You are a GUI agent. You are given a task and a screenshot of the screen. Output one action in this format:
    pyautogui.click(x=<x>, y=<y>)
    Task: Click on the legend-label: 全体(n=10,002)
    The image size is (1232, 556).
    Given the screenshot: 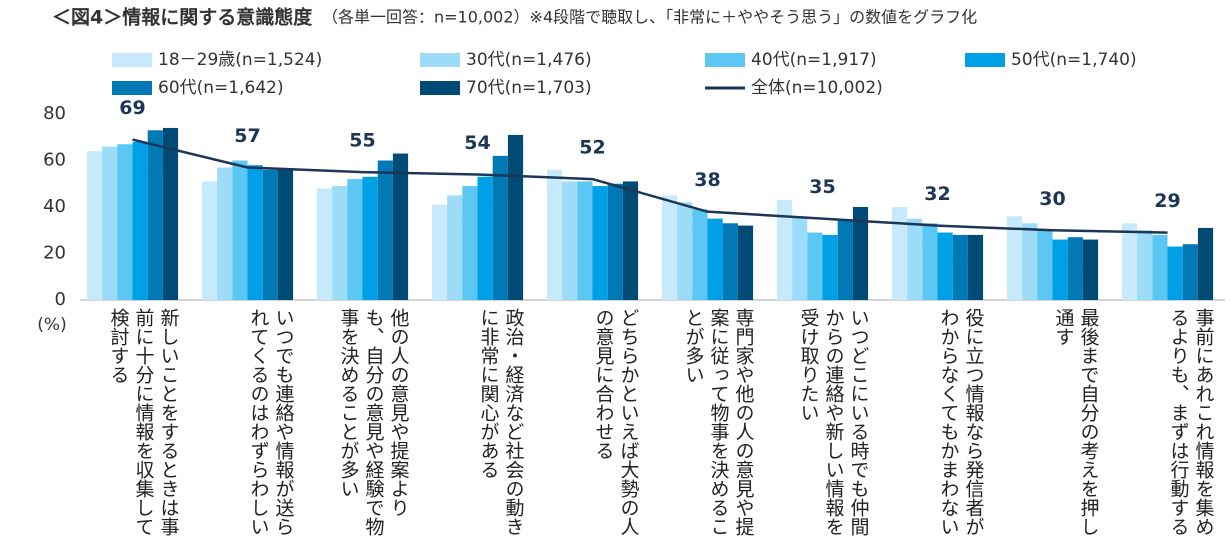 What is the action you would take?
    pyautogui.click(x=817, y=88)
    